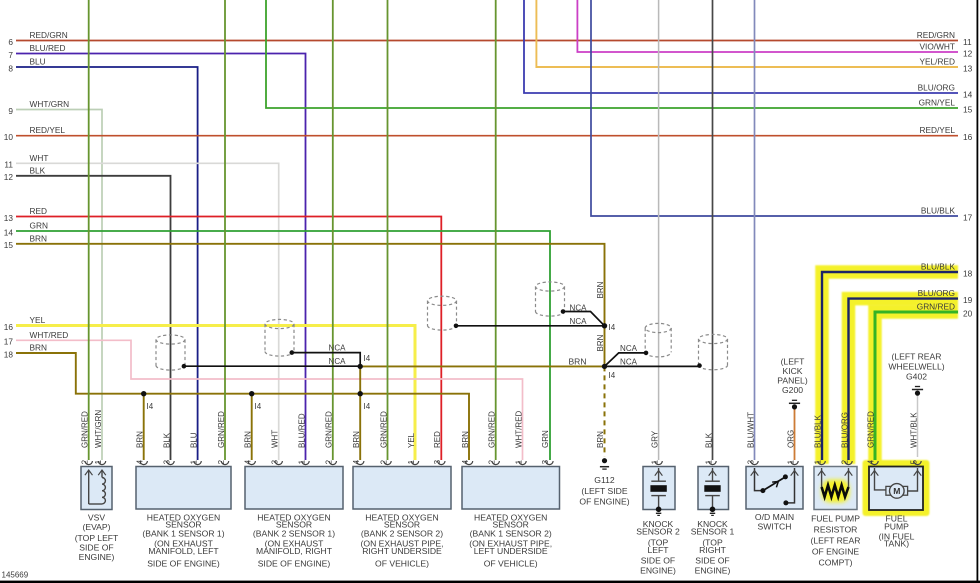  What do you see at coordinates (658, 571) in the screenshot?
I see `svg-text: ENGINE)` at bounding box center [658, 571].